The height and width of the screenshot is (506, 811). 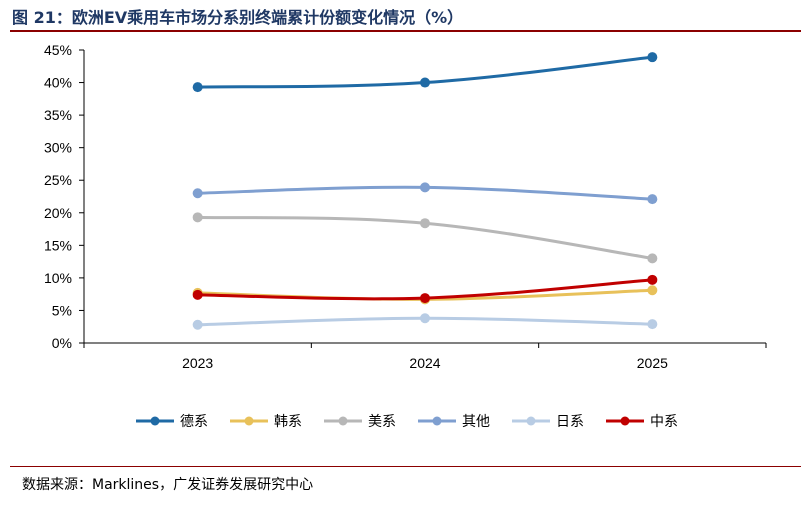 What do you see at coordinates (62, 310) in the screenshot?
I see `y-tick-label: 5%` at bounding box center [62, 310].